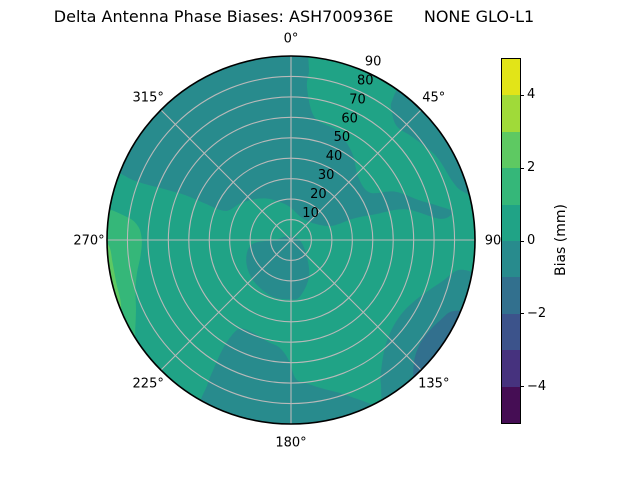 This screenshot has height=480, width=640. What do you see at coordinates (291, 39) in the screenshot?
I see `theta-label-0: 0°` at bounding box center [291, 39].